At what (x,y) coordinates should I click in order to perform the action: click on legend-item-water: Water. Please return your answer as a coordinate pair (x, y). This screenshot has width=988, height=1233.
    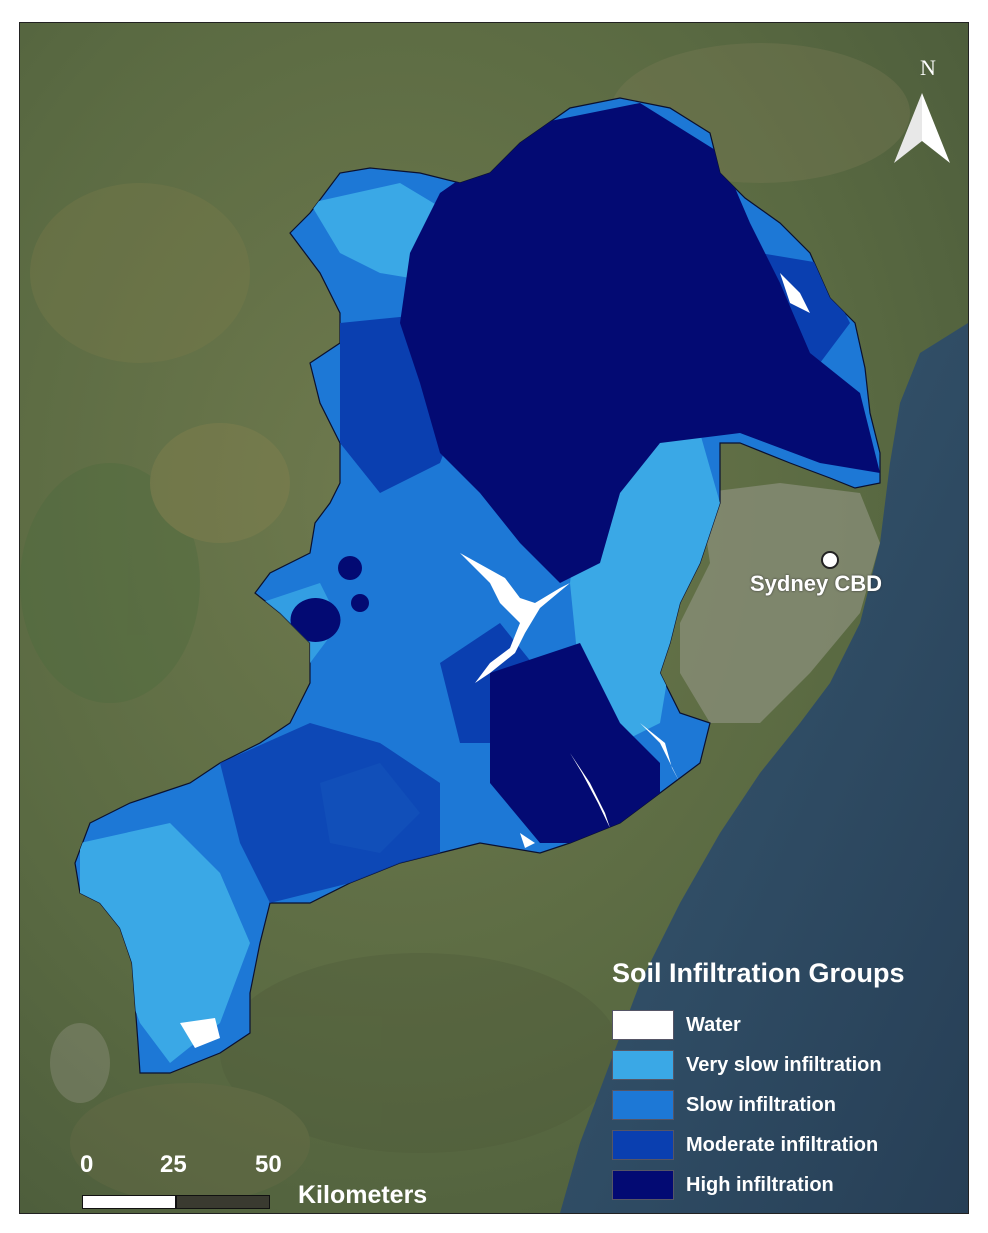
    Looking at the image, I should click on (784, 1025).